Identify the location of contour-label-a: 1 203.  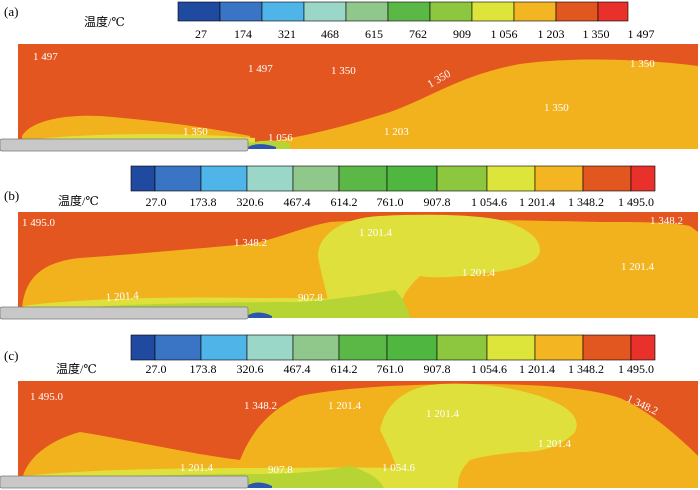
(396, 132).